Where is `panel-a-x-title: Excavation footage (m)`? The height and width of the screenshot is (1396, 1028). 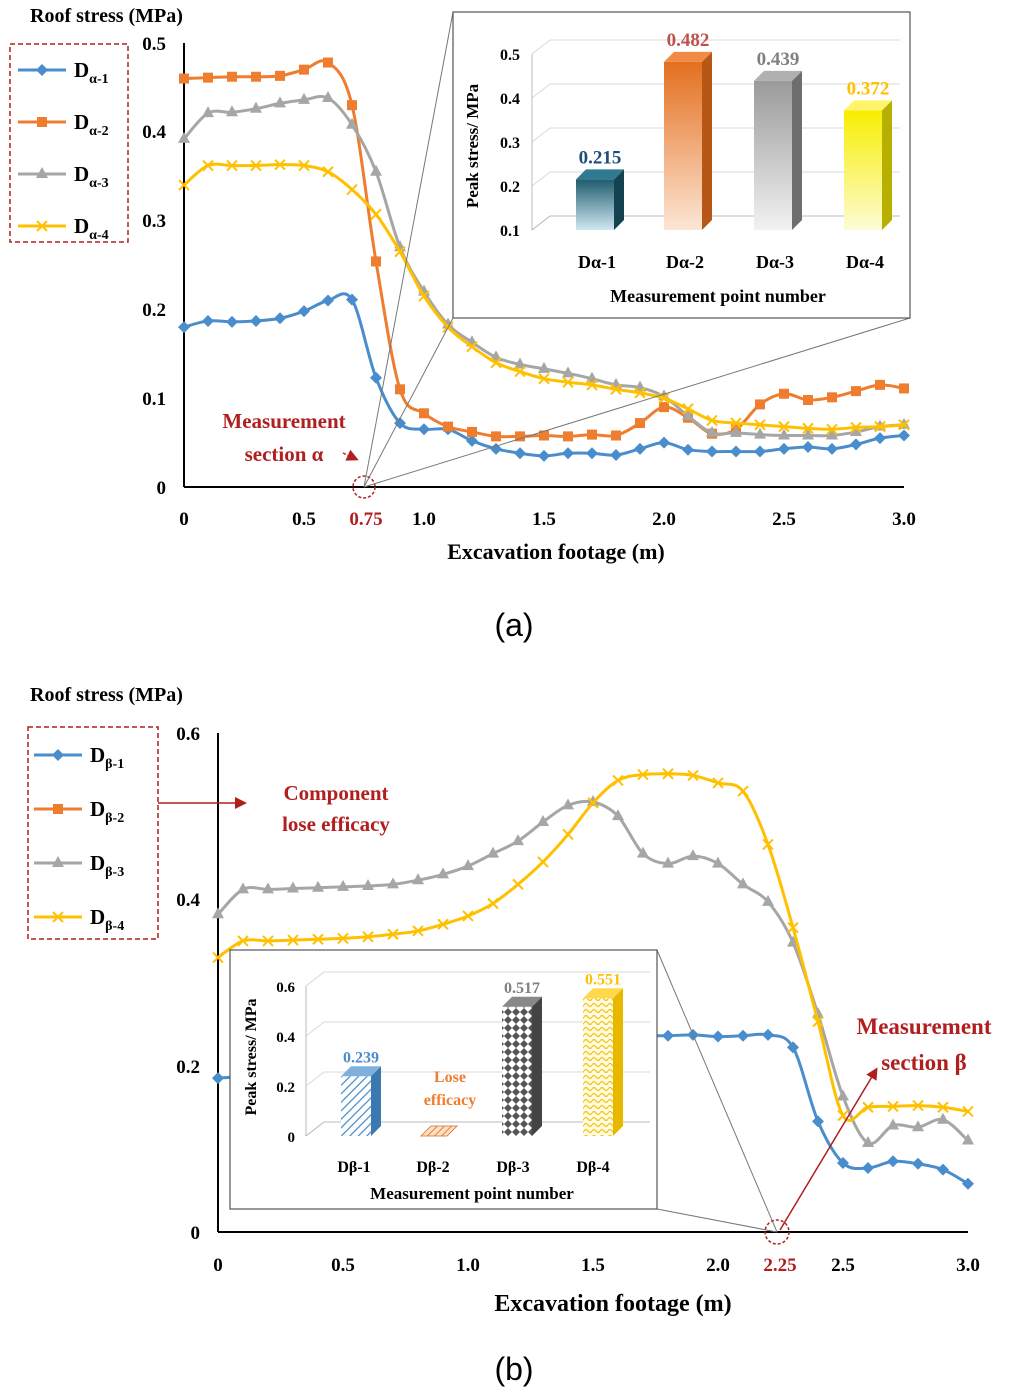 panel-a-x-title: Excavation footage (m) is located at coordinates (556, 551).